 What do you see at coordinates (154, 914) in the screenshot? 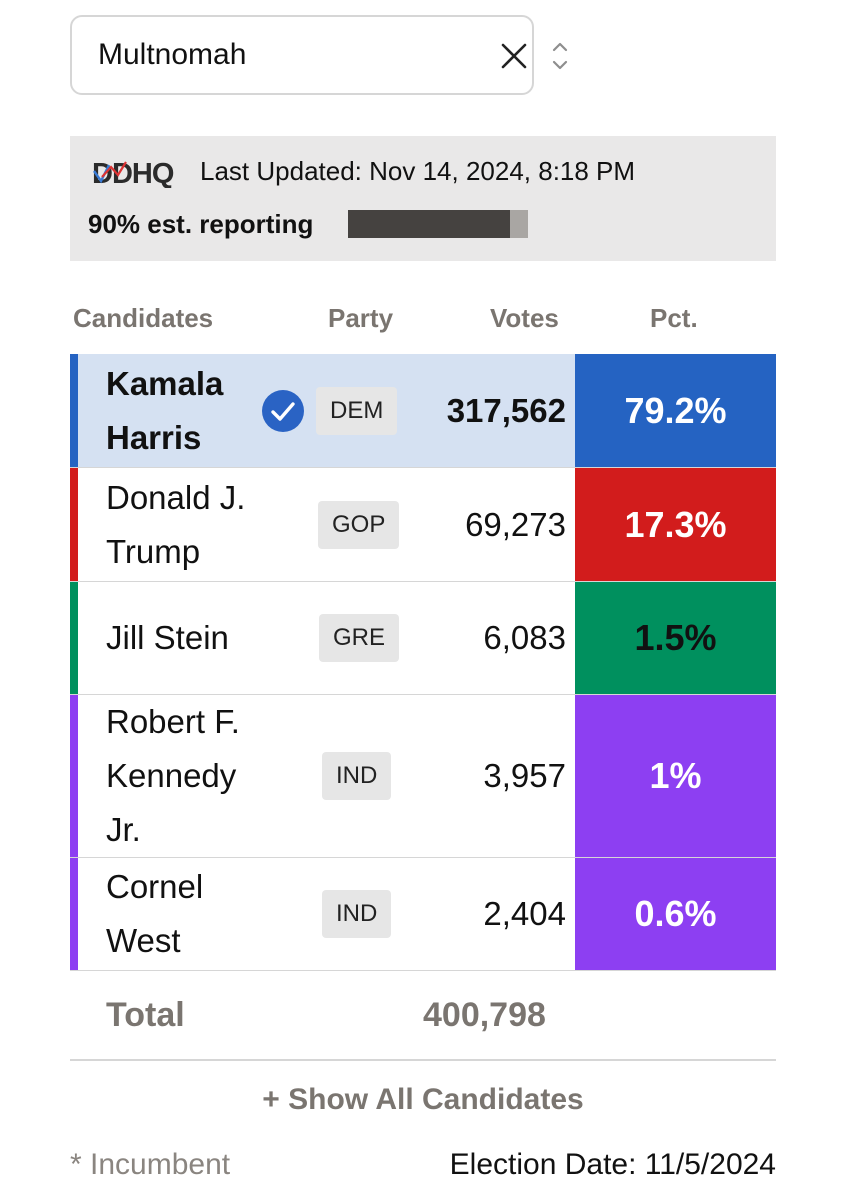
I see `candidate-name: Cornel West` at bounding box center [154, 914].